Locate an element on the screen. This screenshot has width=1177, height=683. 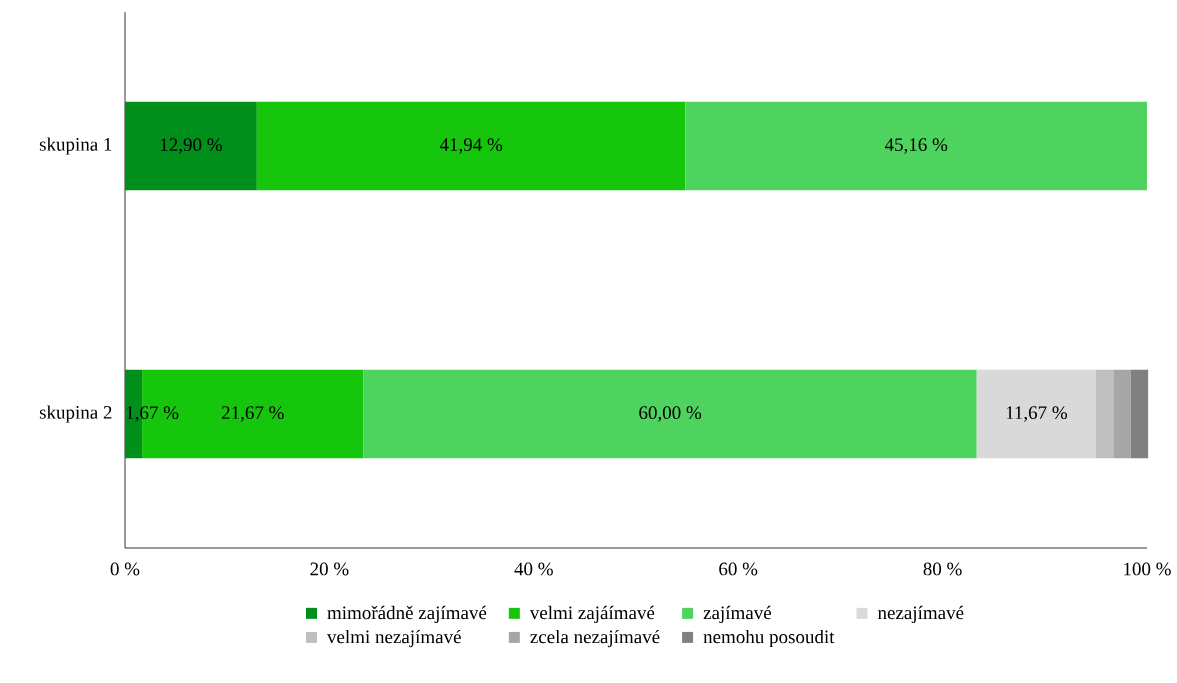
data-label: 11,67 % is located at coordinates (1036, 414).